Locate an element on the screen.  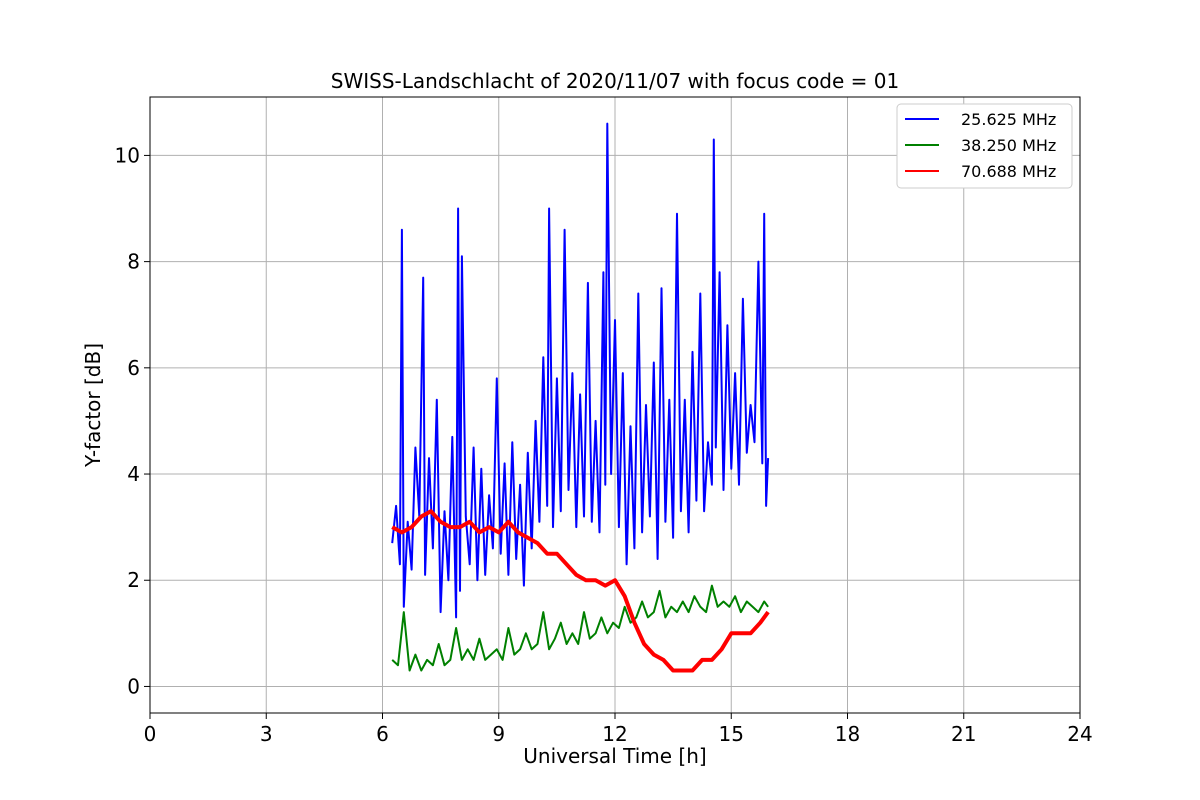
x-tick-label: 9 is located at coordinates (498, 734).